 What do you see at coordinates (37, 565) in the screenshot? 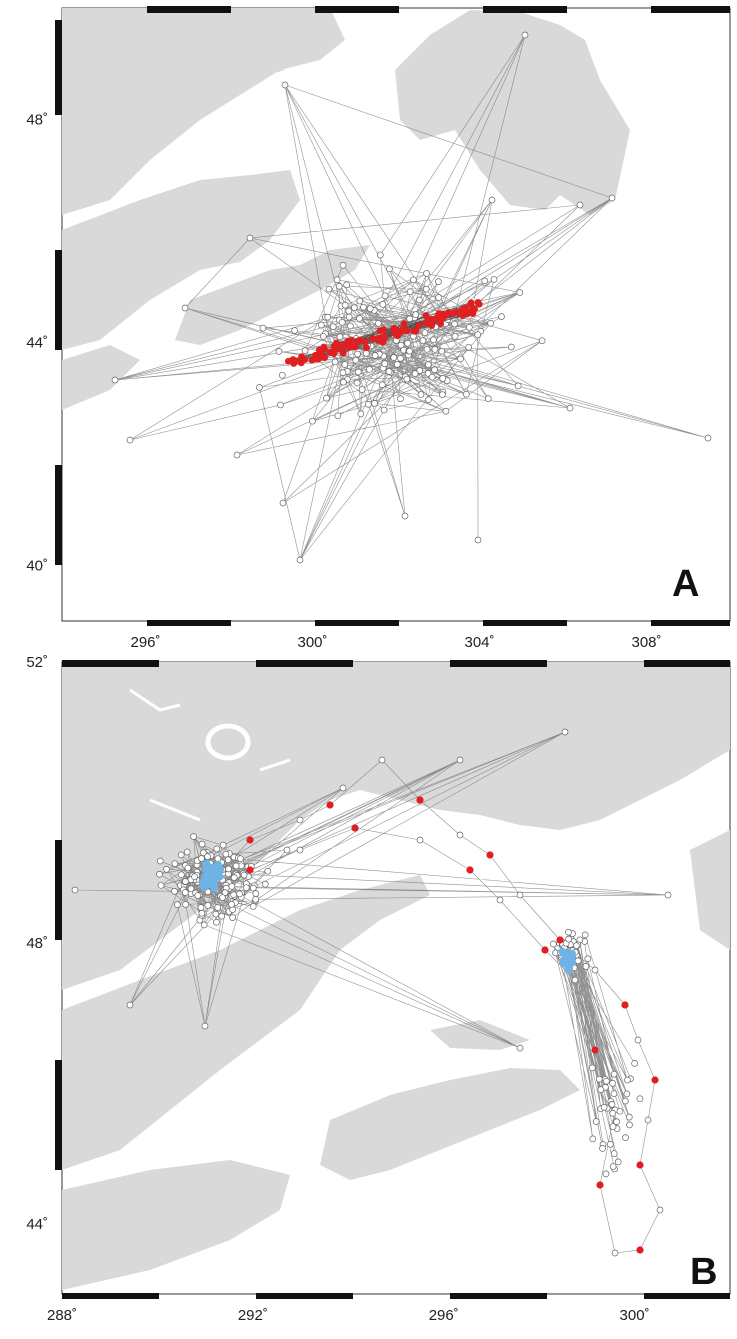
I see `y-tick-label: 40˚` at bounding box center [37, 565].